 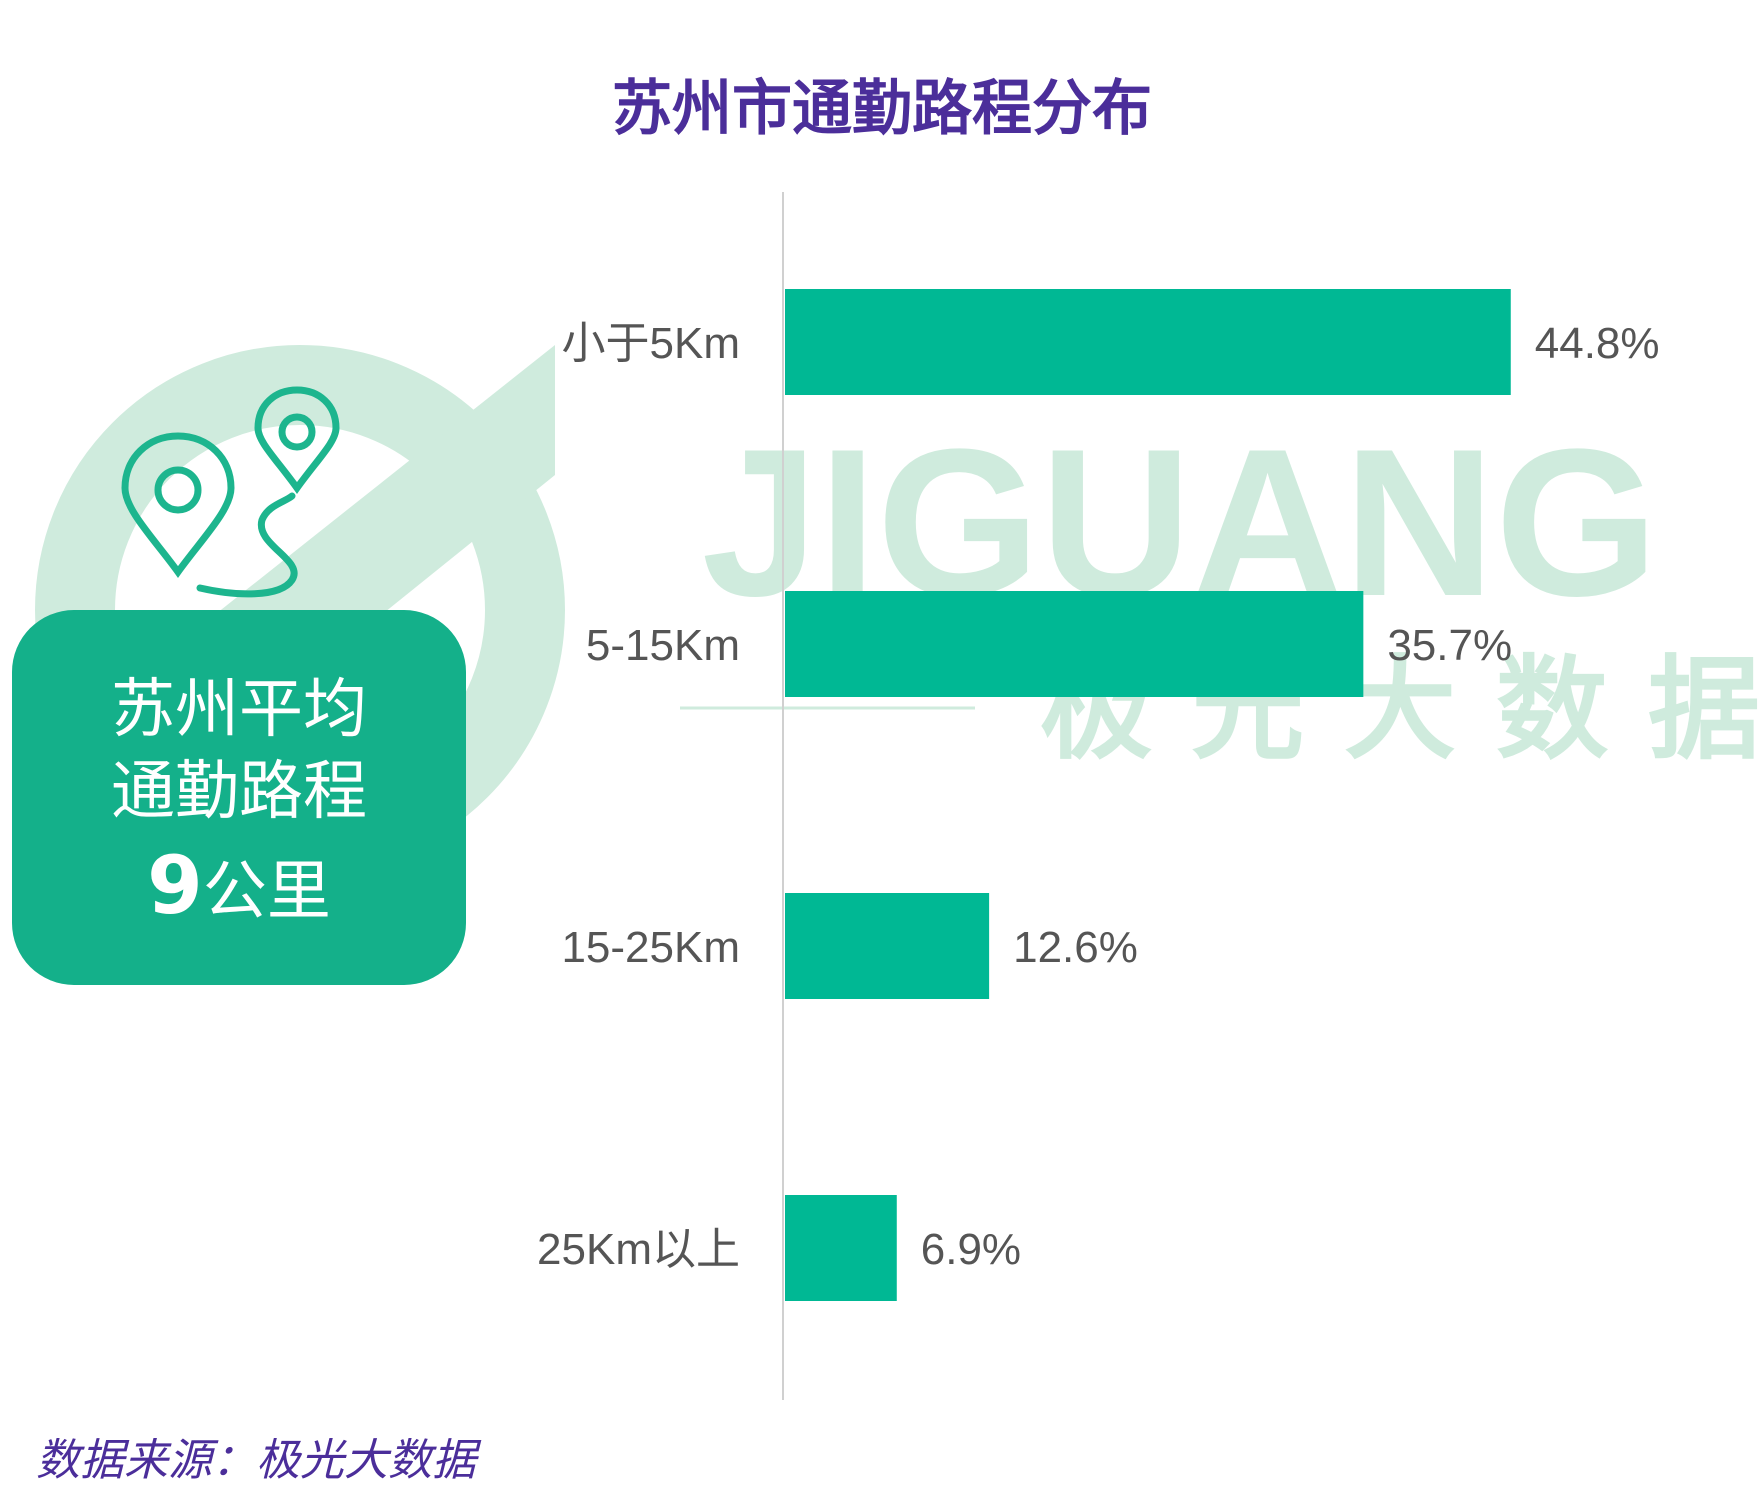 I want to click on chart-title: 苏州市通勤路程分布, so click(x=882, y=109).